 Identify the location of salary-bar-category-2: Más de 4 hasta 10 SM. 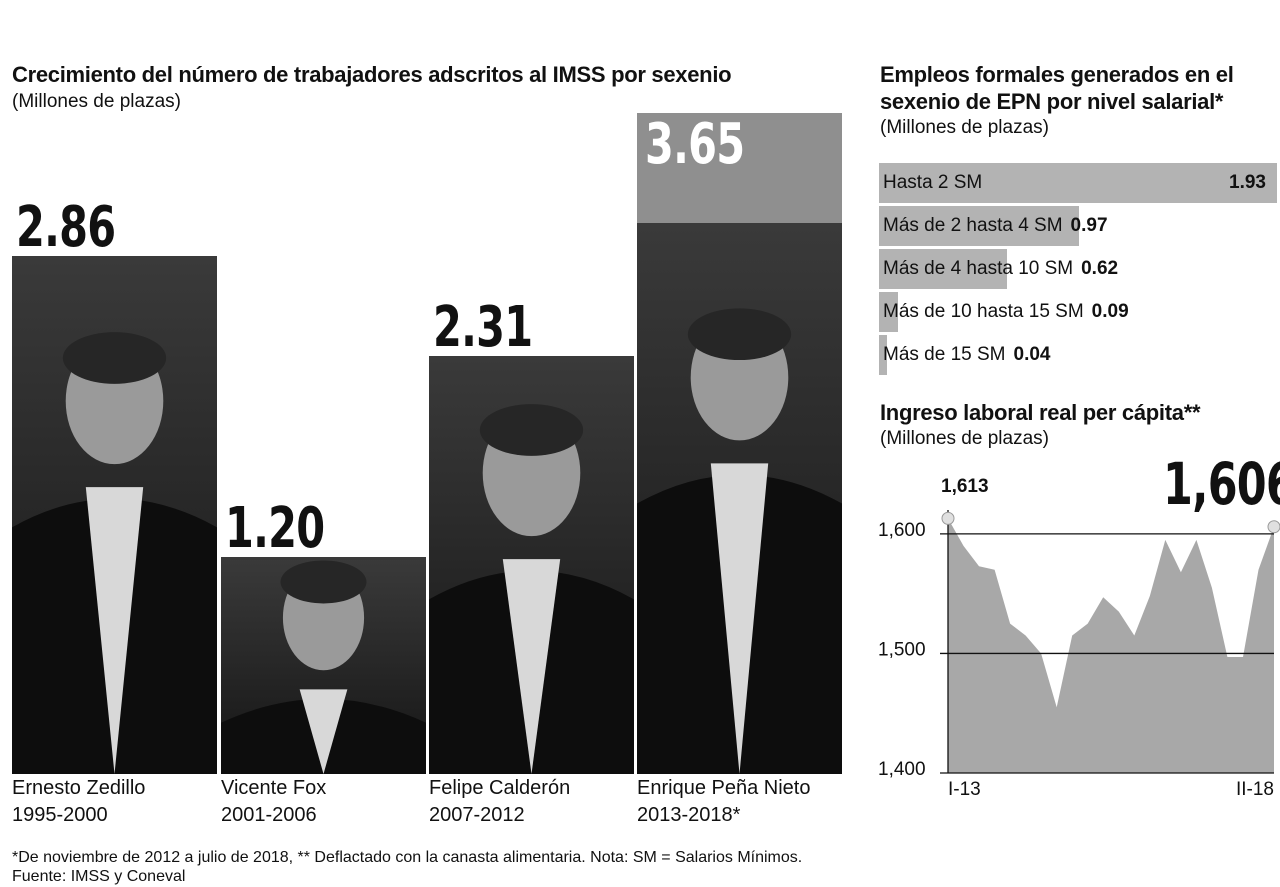
(978, 268).